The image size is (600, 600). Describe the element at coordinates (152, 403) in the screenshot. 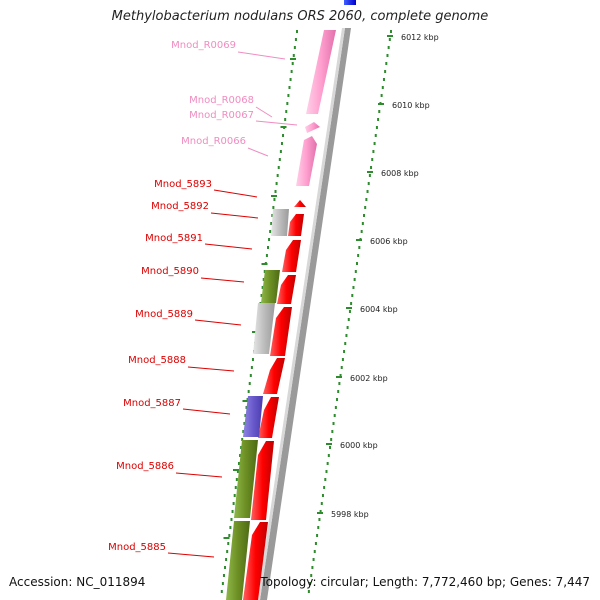

I see `gene-label-mnod-5887: Mnod_5887` at that location.